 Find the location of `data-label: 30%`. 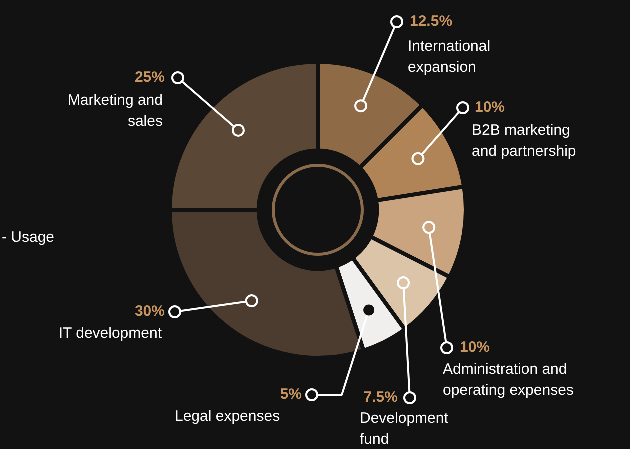

data-label: 30% is located at coordinates (149, 311).